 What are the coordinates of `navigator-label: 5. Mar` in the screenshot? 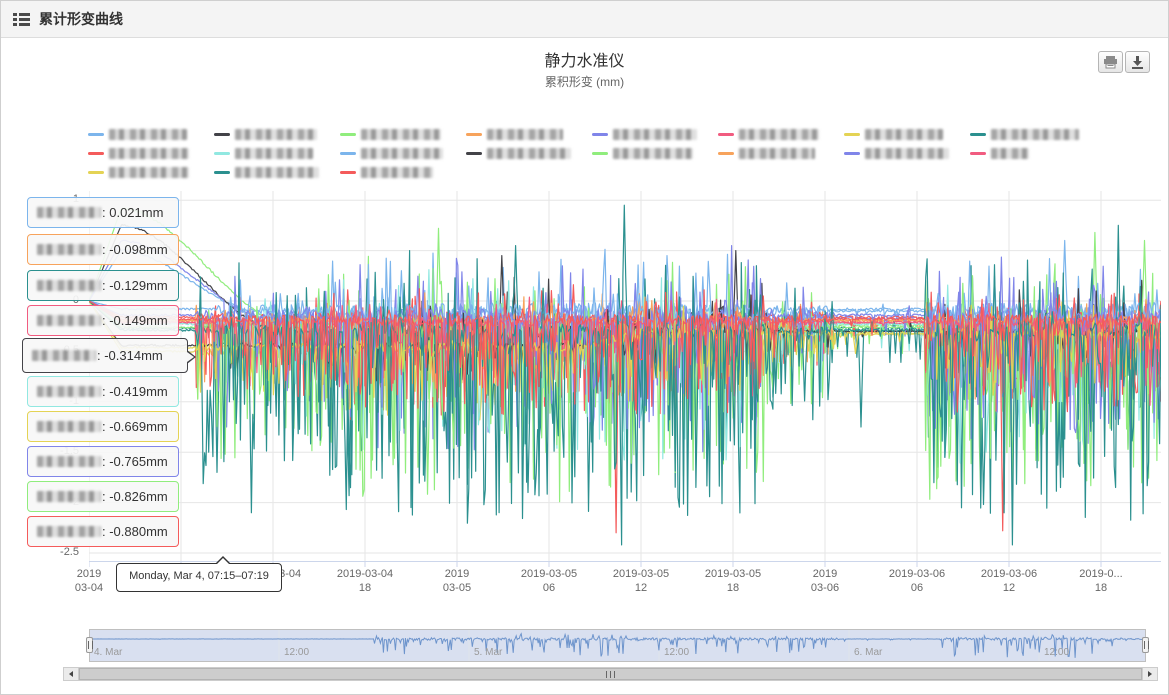 It's located at (488, 652).